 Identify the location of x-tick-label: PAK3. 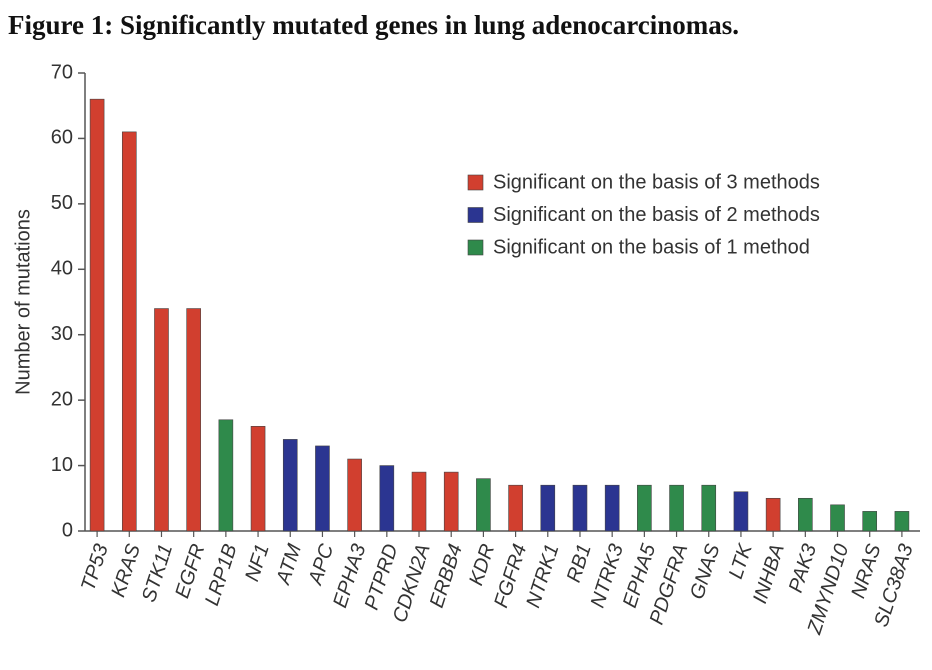
(803, 568).